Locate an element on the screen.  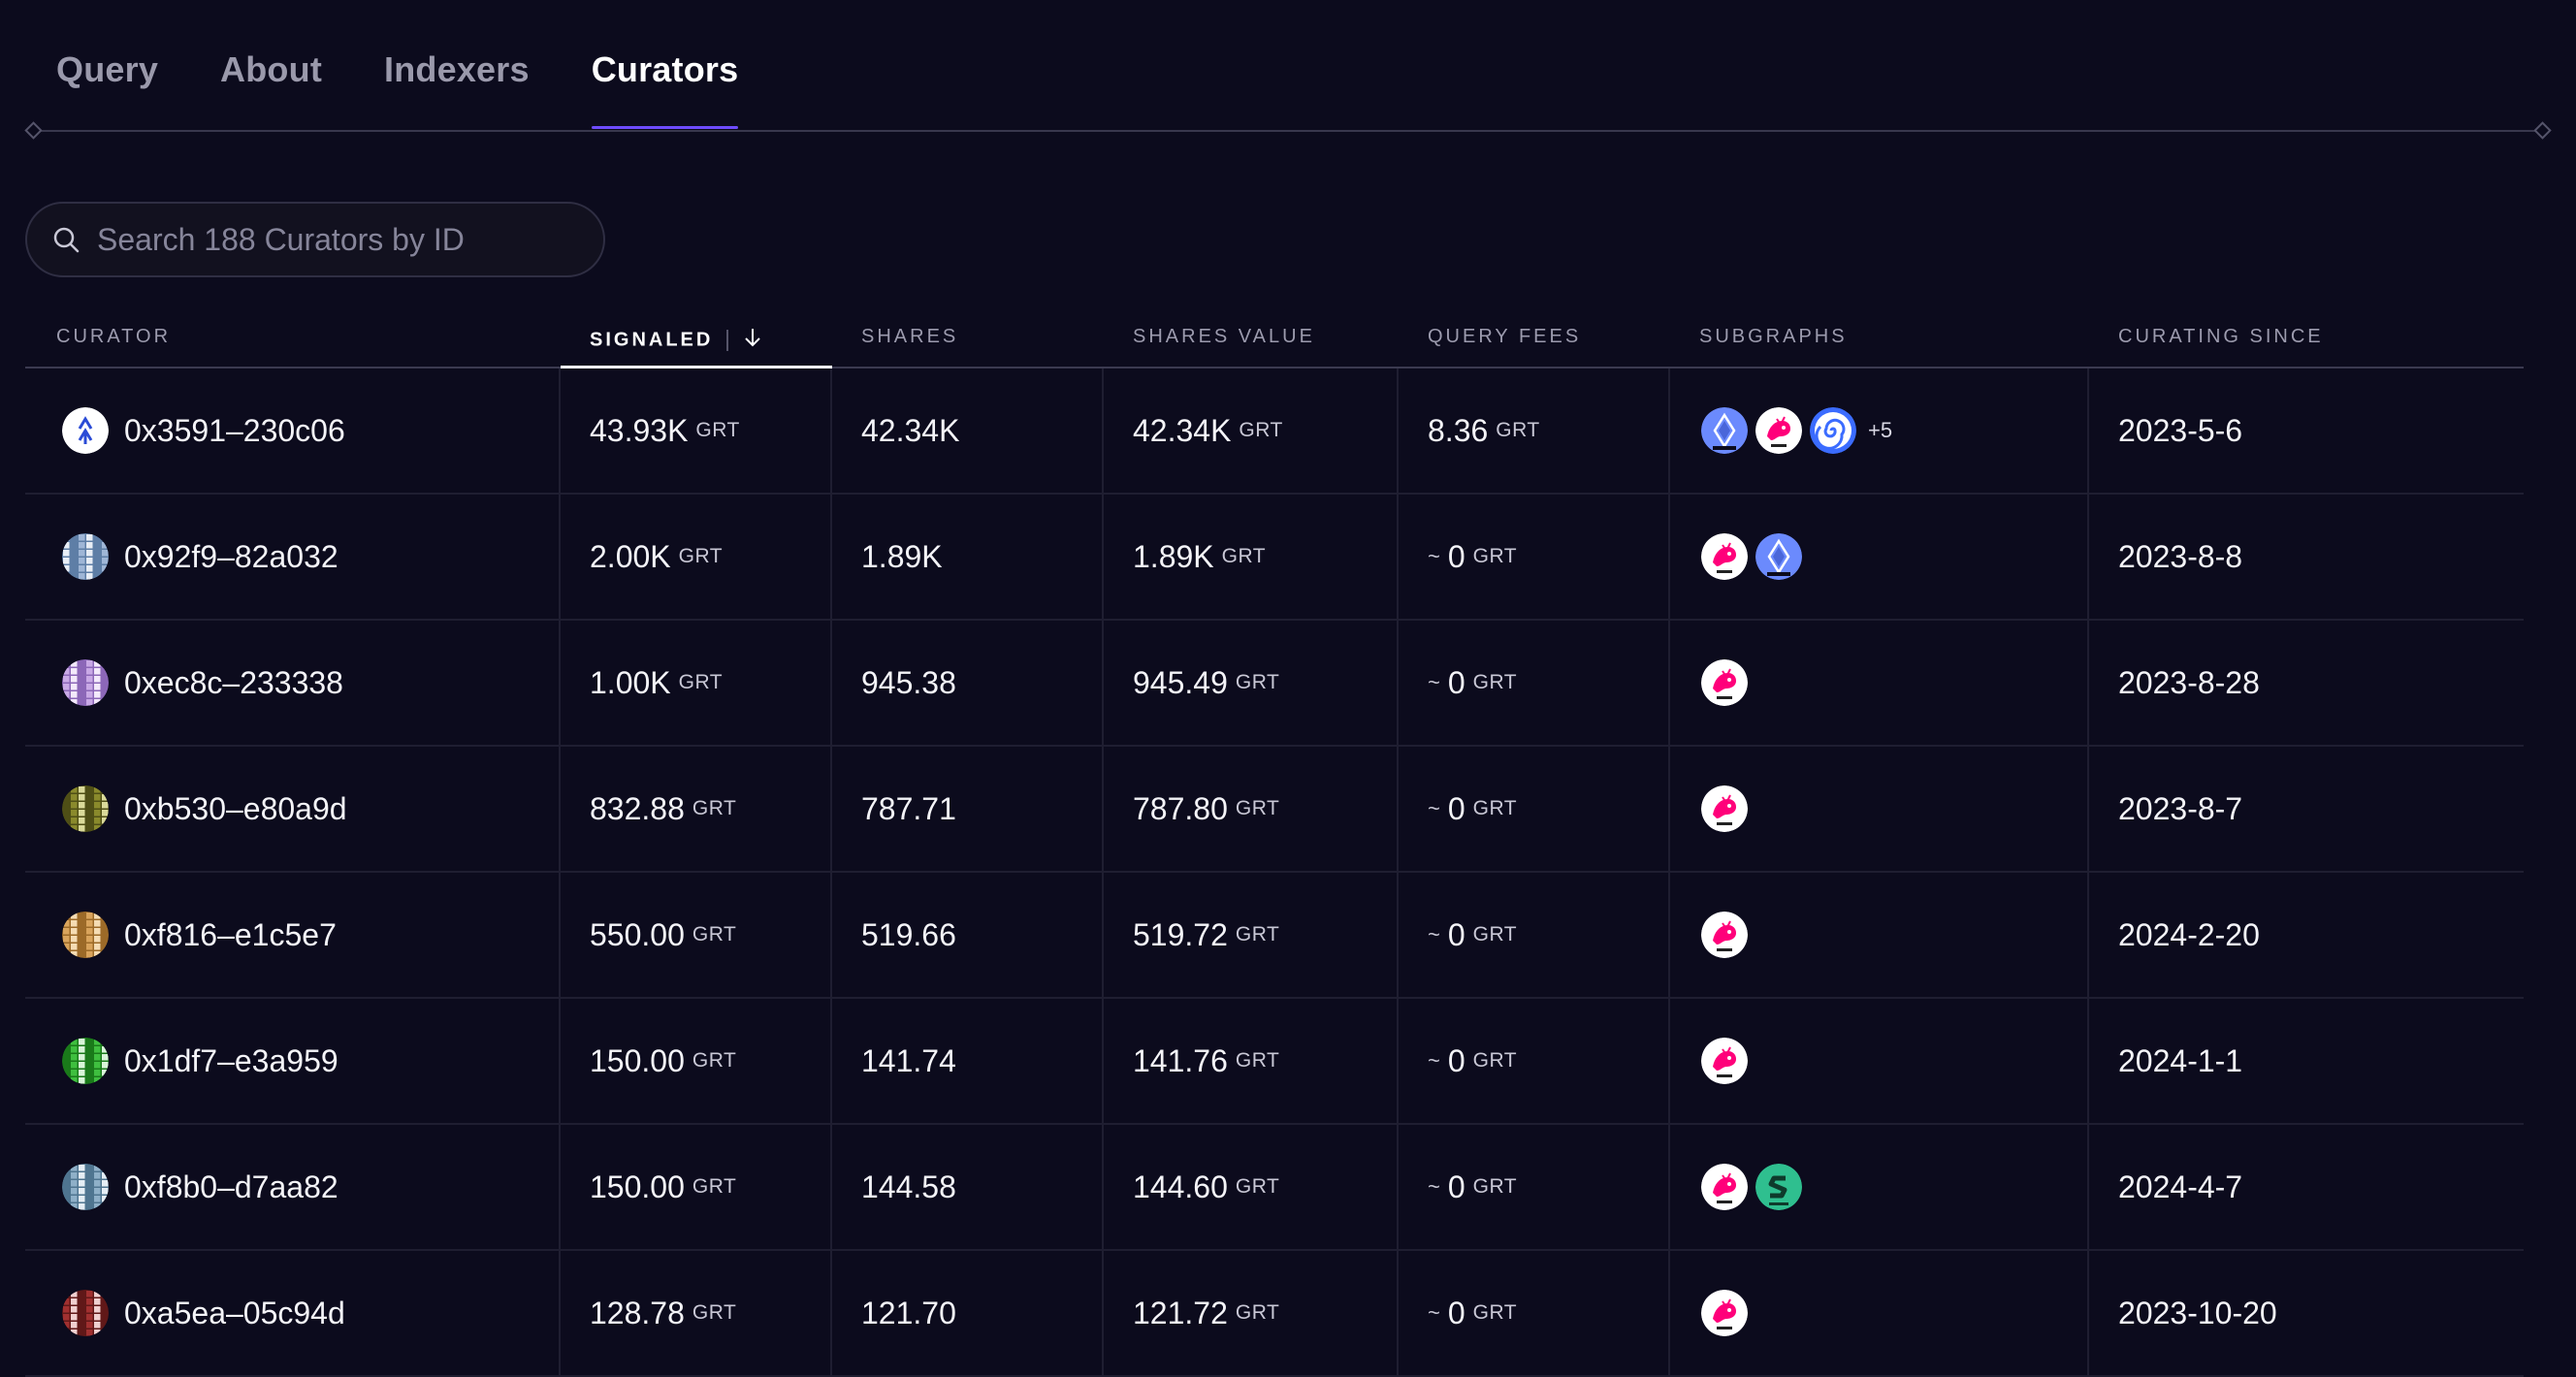
shares-cell: 141.74 is located at coordinates (908, 1061).